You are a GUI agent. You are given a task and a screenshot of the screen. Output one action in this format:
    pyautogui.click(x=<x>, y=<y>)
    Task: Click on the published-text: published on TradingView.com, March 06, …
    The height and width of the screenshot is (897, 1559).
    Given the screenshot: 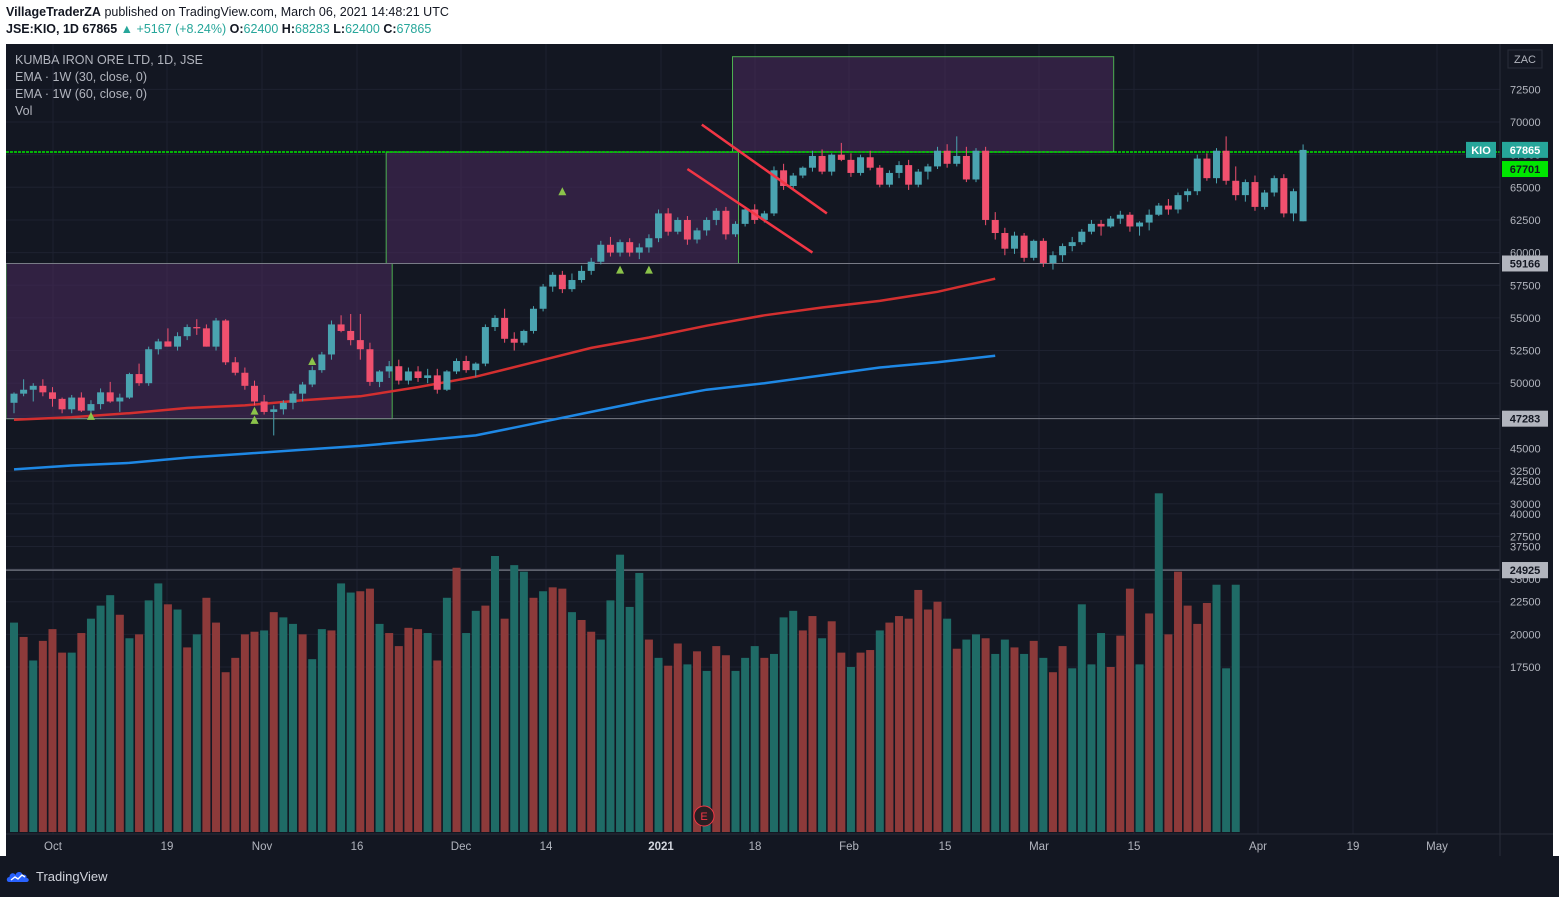 What is the action you would take?
    pyautogui.click(x=276, y=12)
    